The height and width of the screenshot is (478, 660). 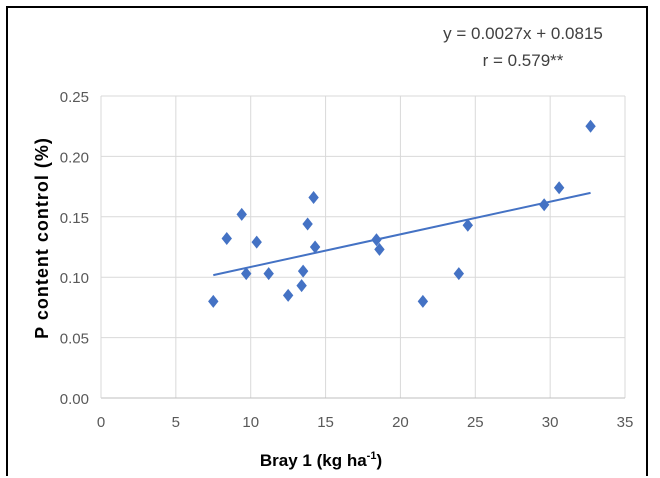 I want to click on y-tick-label: 0.10, so click(x=74, y=278).